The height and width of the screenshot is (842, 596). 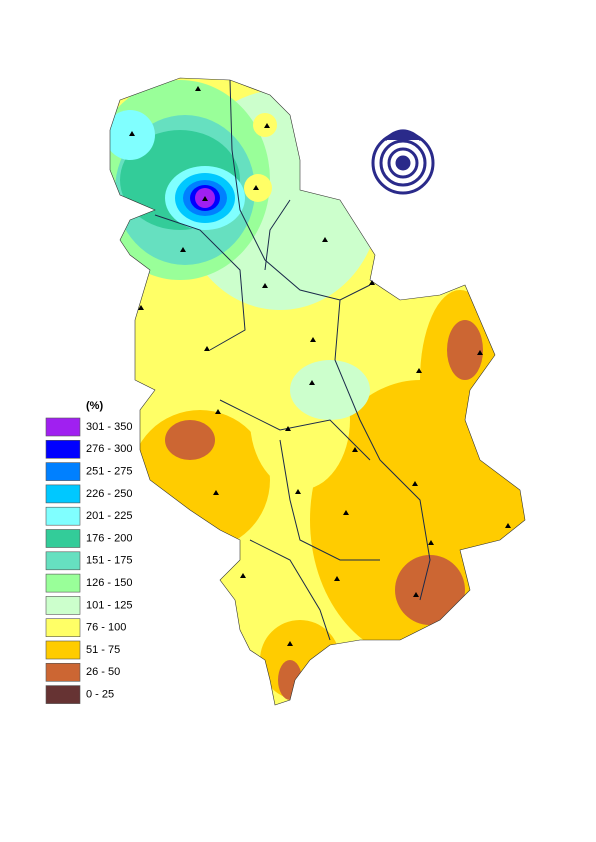 What do you see at coordinates (109, 427) in the screenshot?
I see `legend-label: 301 - 350` at bounding box center [109, 427].